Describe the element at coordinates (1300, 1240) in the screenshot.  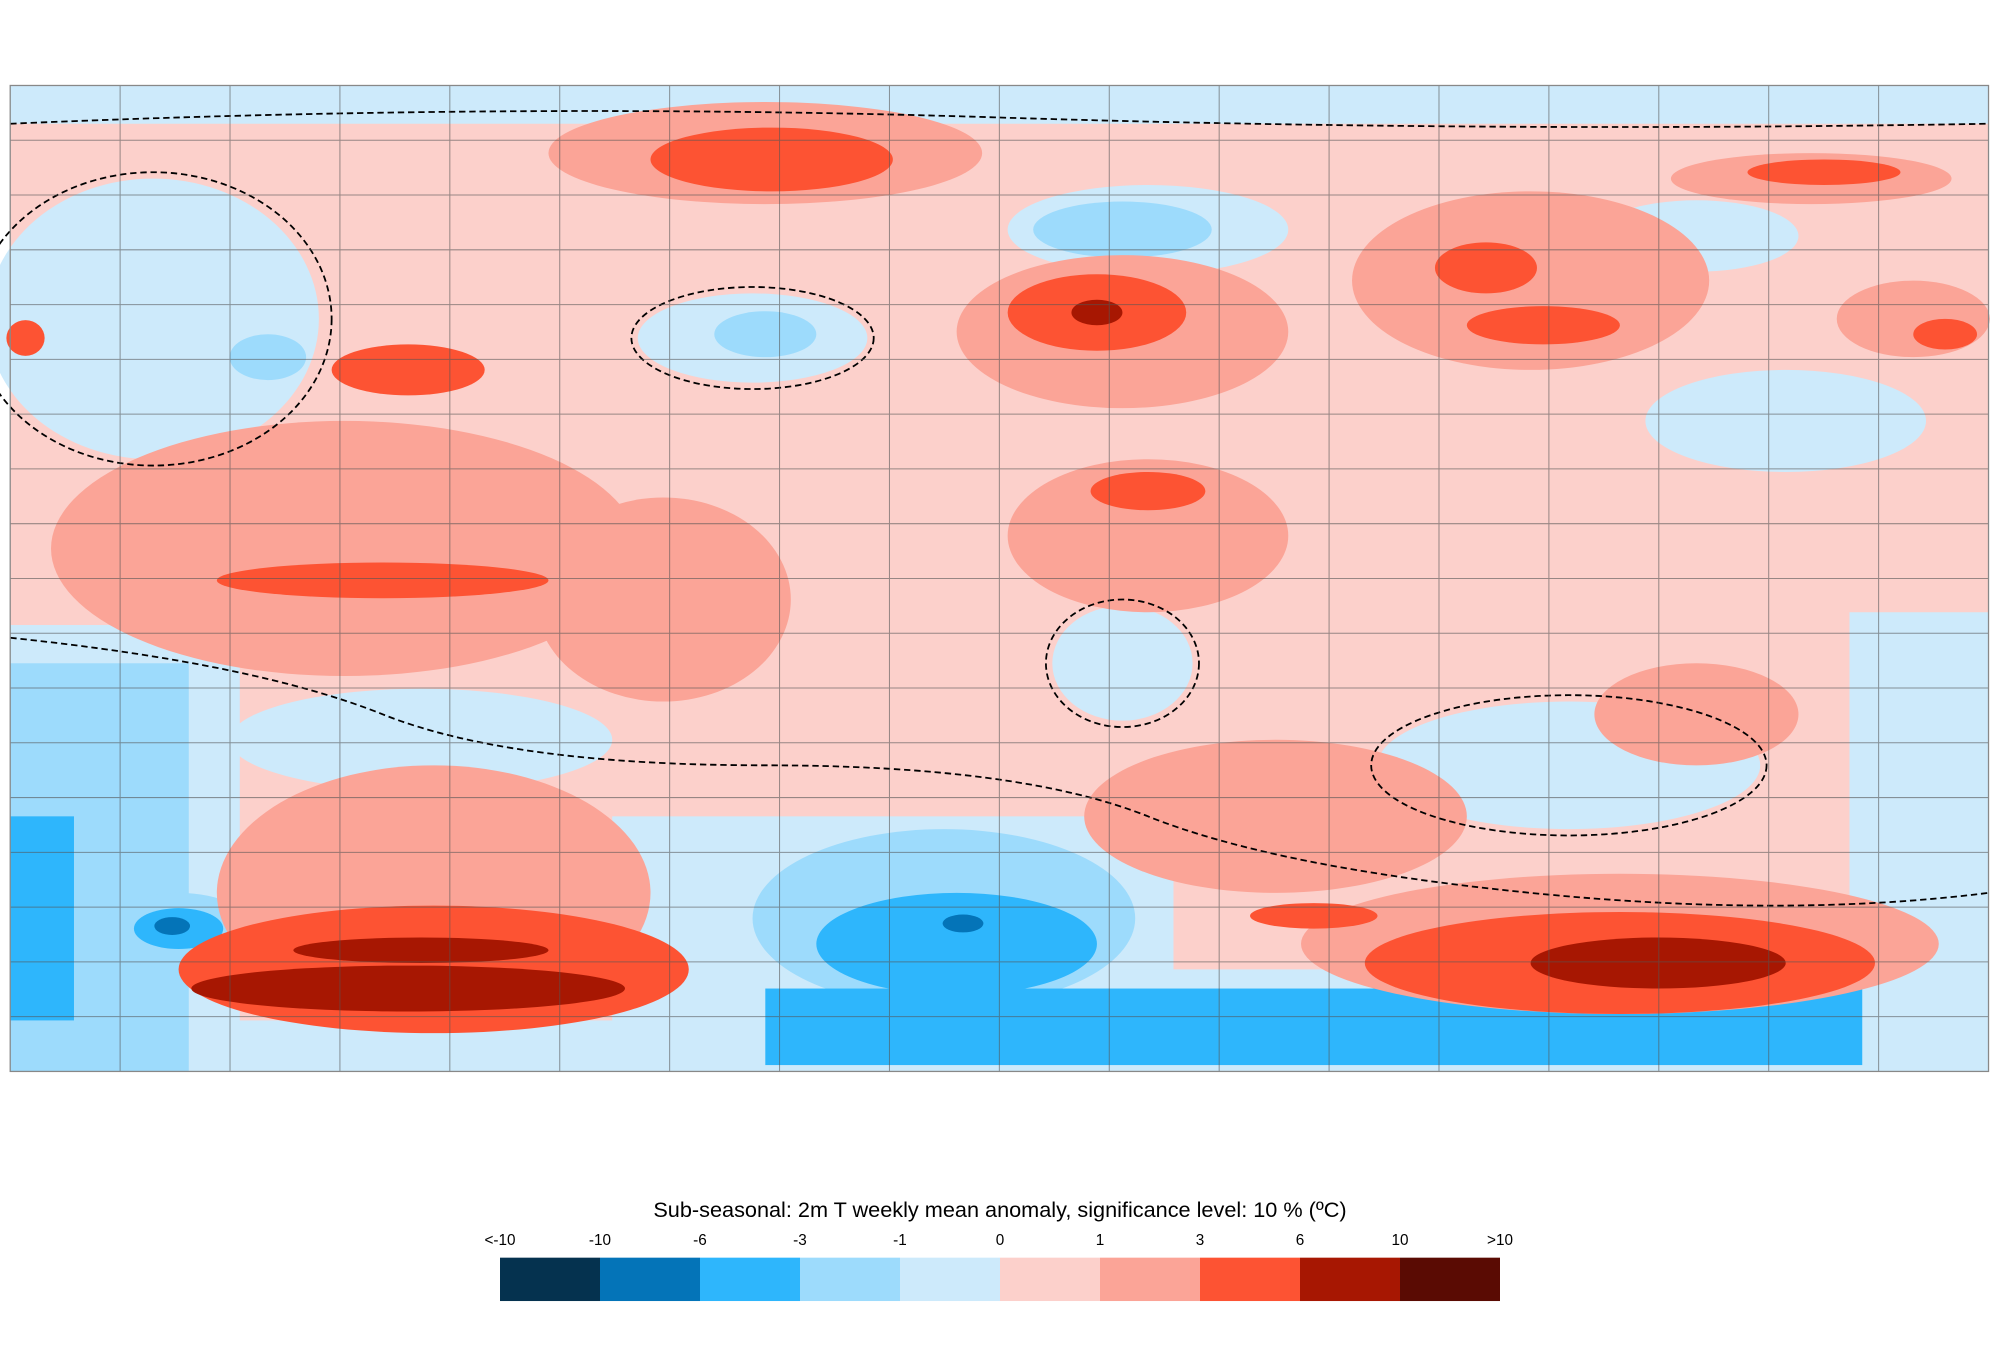
I see `legend-label: 6` at that location.